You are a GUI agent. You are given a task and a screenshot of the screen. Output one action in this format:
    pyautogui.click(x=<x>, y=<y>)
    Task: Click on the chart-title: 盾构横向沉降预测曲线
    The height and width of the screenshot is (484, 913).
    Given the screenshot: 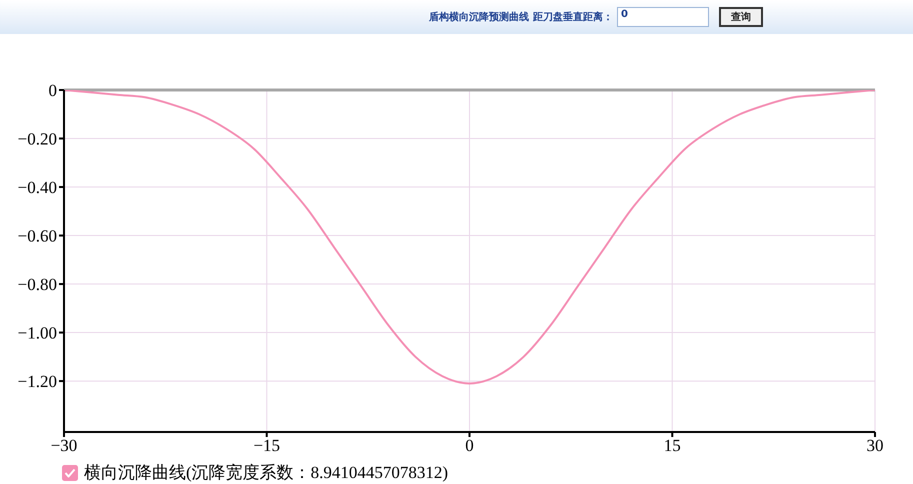 What is the action you would take?
    pyautogui.click(x=479, y=17)
    